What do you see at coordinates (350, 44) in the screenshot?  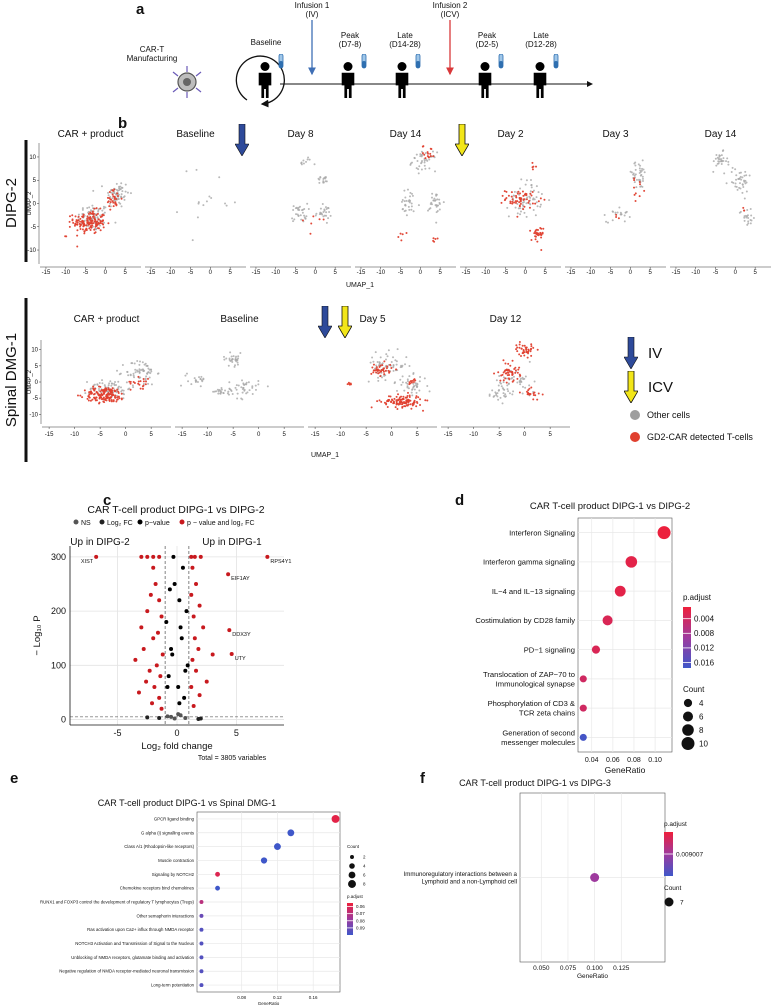 I see `timeline-label: (D7-8)` at bounding box center [350, 44].